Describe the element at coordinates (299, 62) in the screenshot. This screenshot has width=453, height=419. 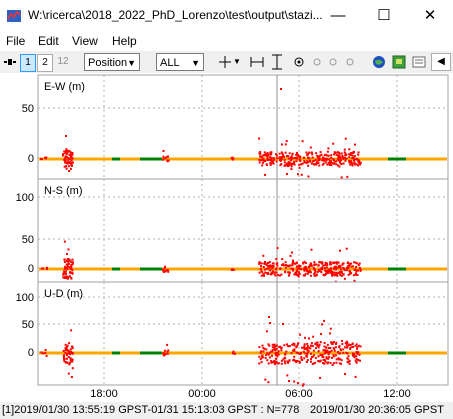
I see `show-track-icon` at that location.